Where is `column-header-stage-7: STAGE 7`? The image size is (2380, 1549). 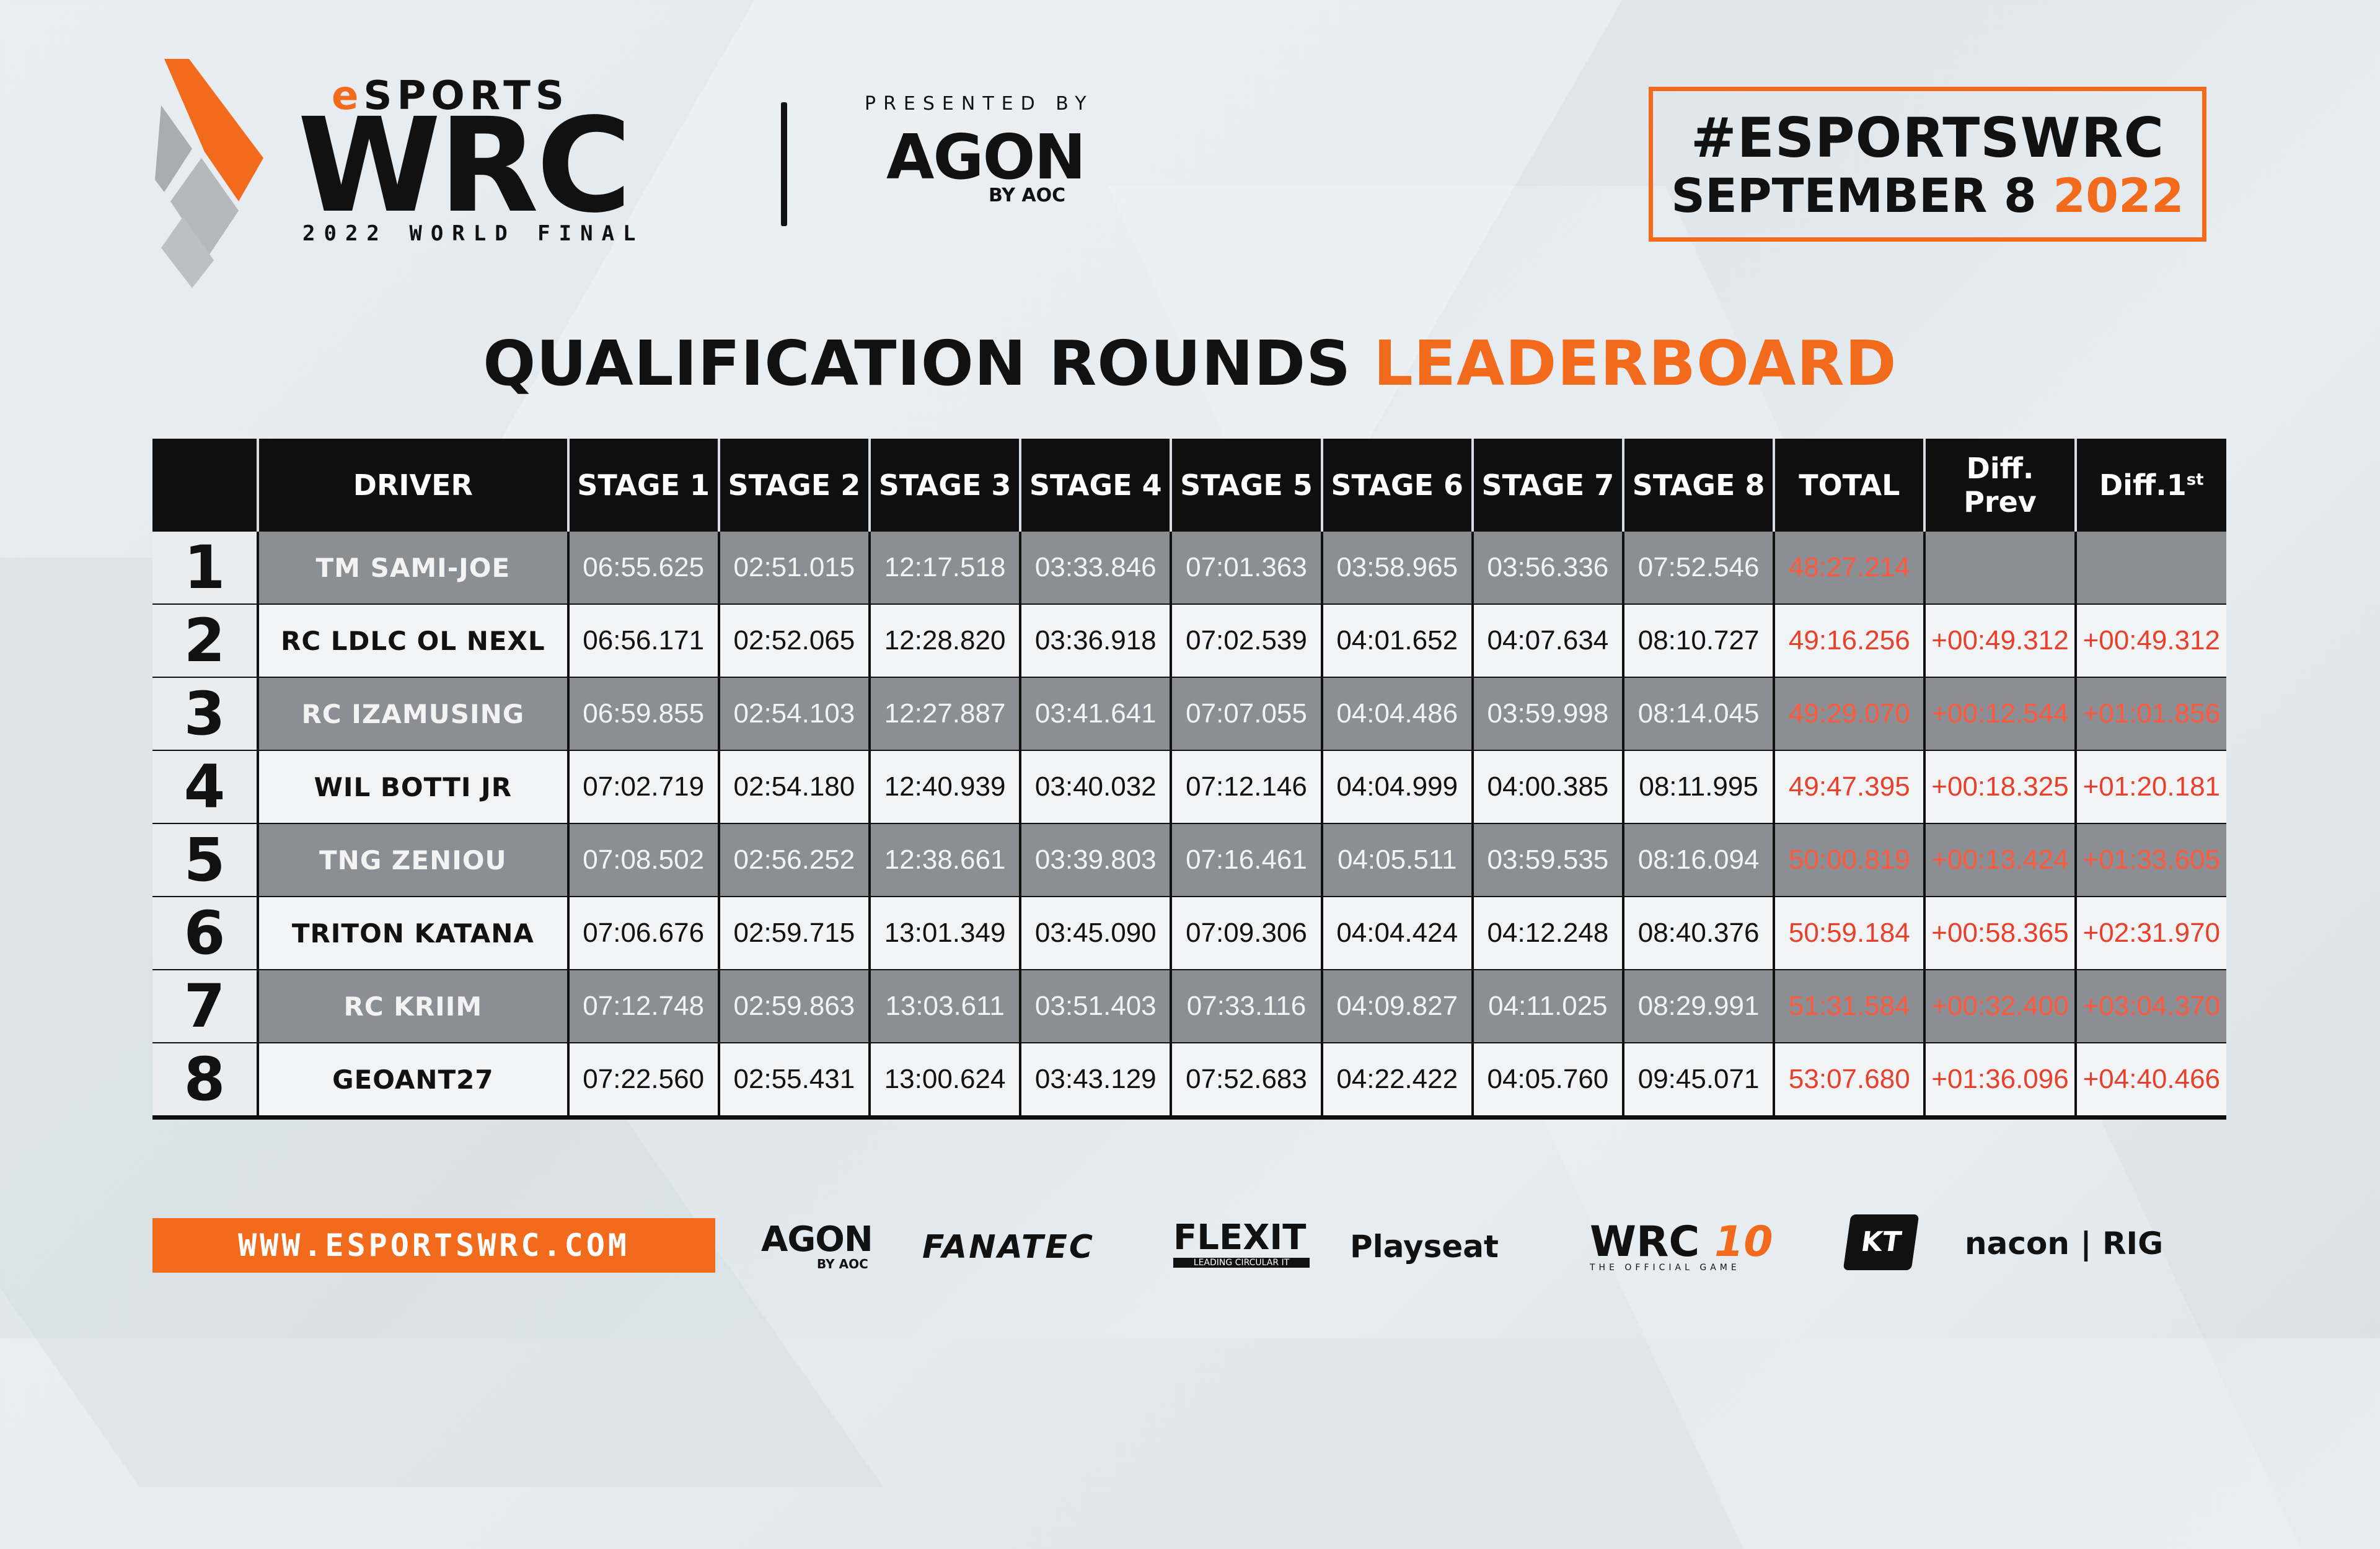 column-header-stage-7: STAGE 7 is located at coordinates (1548, 485).